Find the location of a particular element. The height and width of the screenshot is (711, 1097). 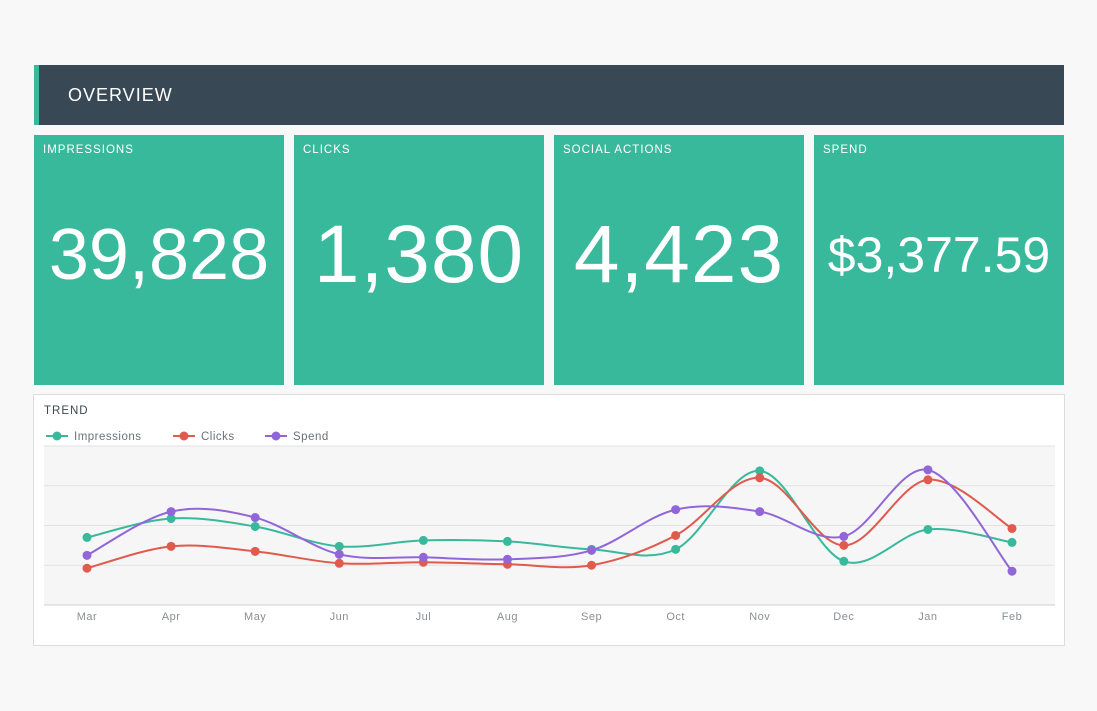

spend-legend-marker is located at coordinates (276, 436).